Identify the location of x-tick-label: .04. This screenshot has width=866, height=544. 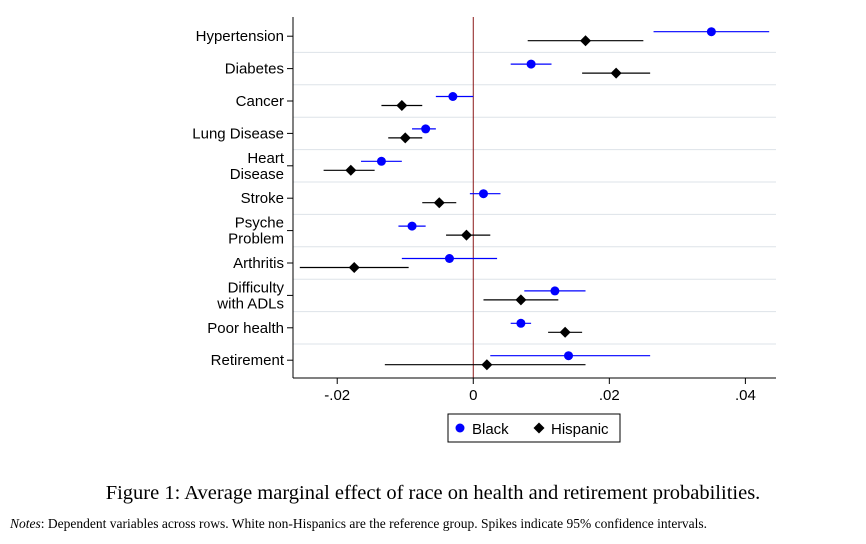
(745, 395).